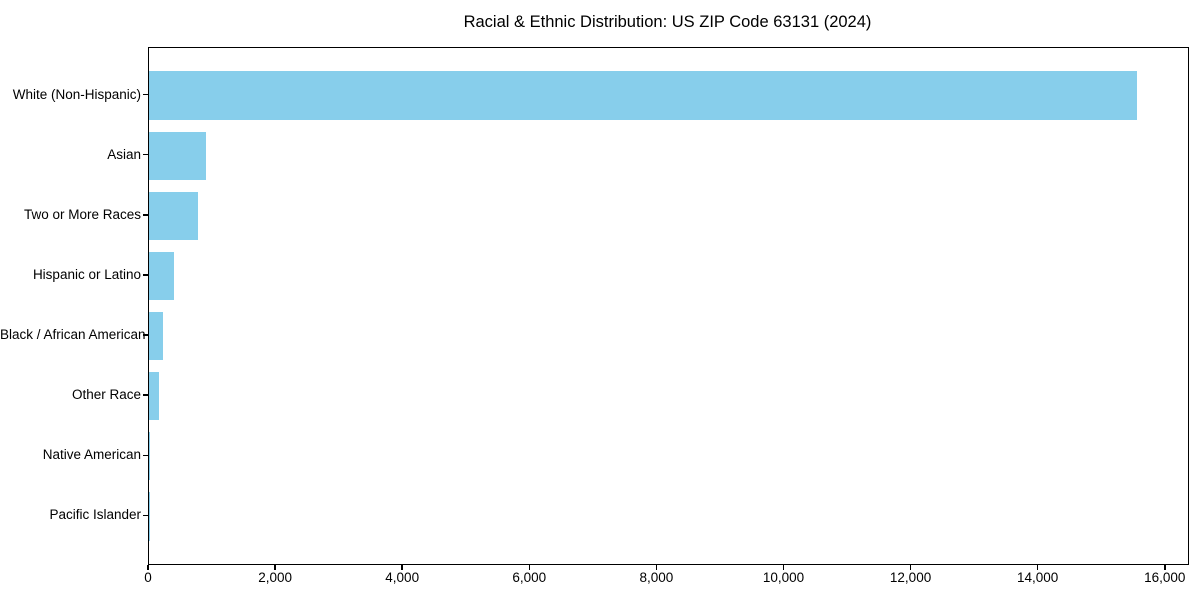 This screenshot has width=1200, height=600. Describe the element at coordinates (124, 154) in the screenshot. I see `y-axis-label-asian: Asian` at that location.